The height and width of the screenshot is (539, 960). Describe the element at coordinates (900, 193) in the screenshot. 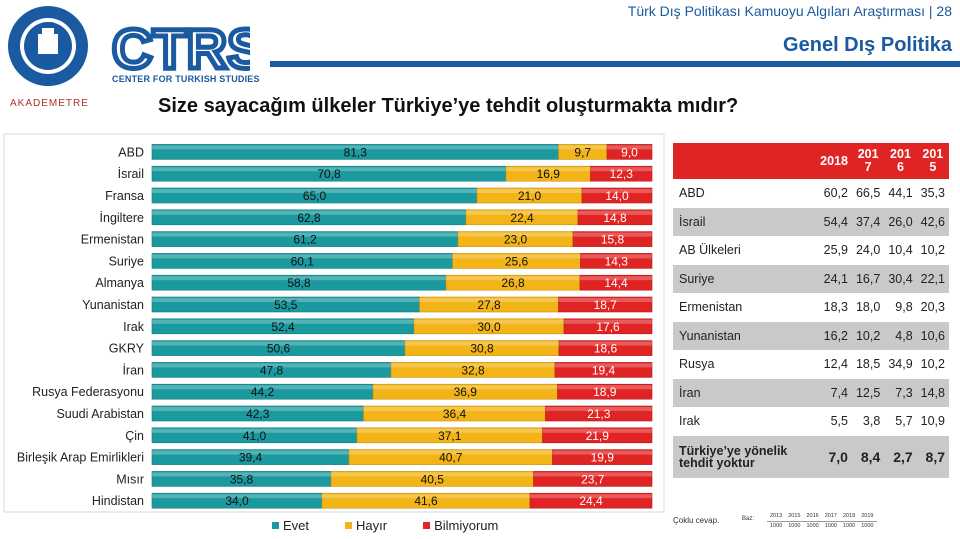

I see `table-cell-value: 44,1` at that location.